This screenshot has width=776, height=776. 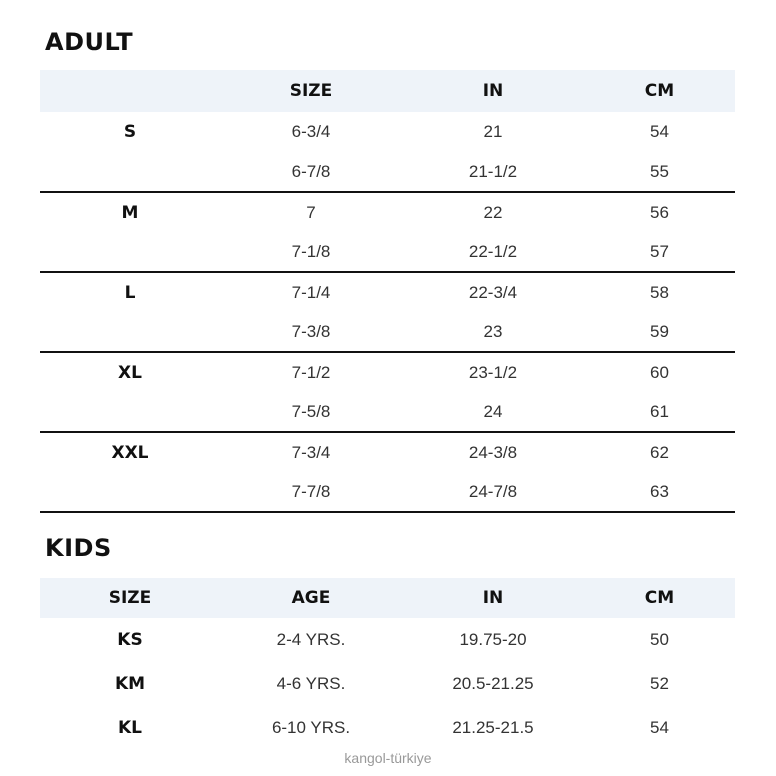 I want to click on size-label: S, so click(x=130, y=132).